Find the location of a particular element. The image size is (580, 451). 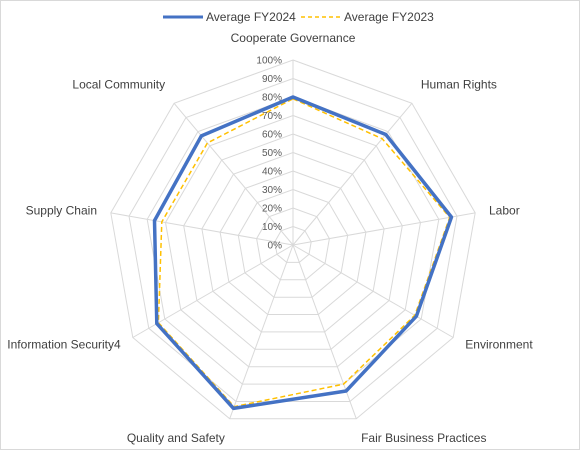

category-label-5: Quality and Safety is located at coordinates (176, 438).